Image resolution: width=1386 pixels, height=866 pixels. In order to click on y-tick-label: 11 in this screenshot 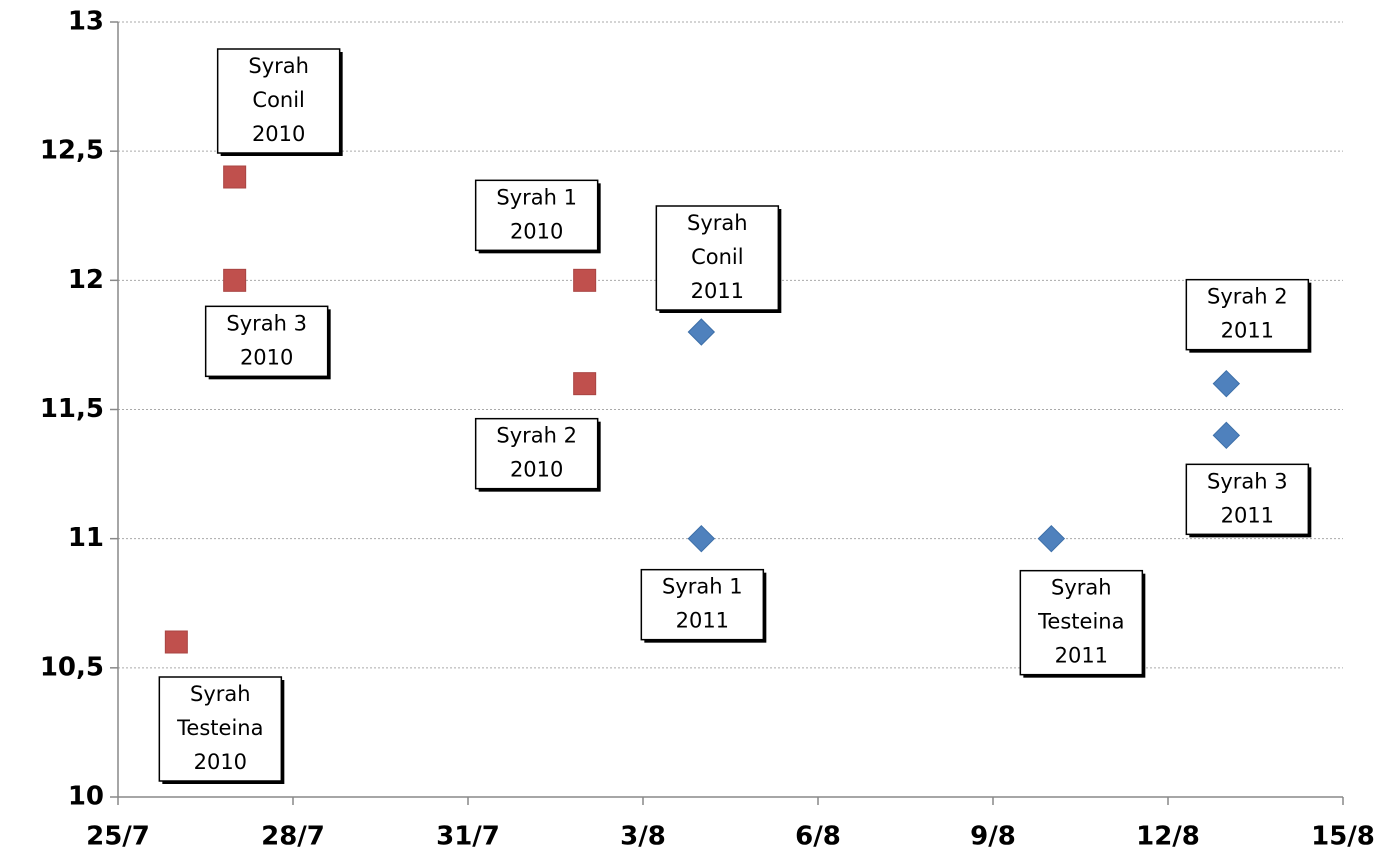, I will do `click(86, 538)`.